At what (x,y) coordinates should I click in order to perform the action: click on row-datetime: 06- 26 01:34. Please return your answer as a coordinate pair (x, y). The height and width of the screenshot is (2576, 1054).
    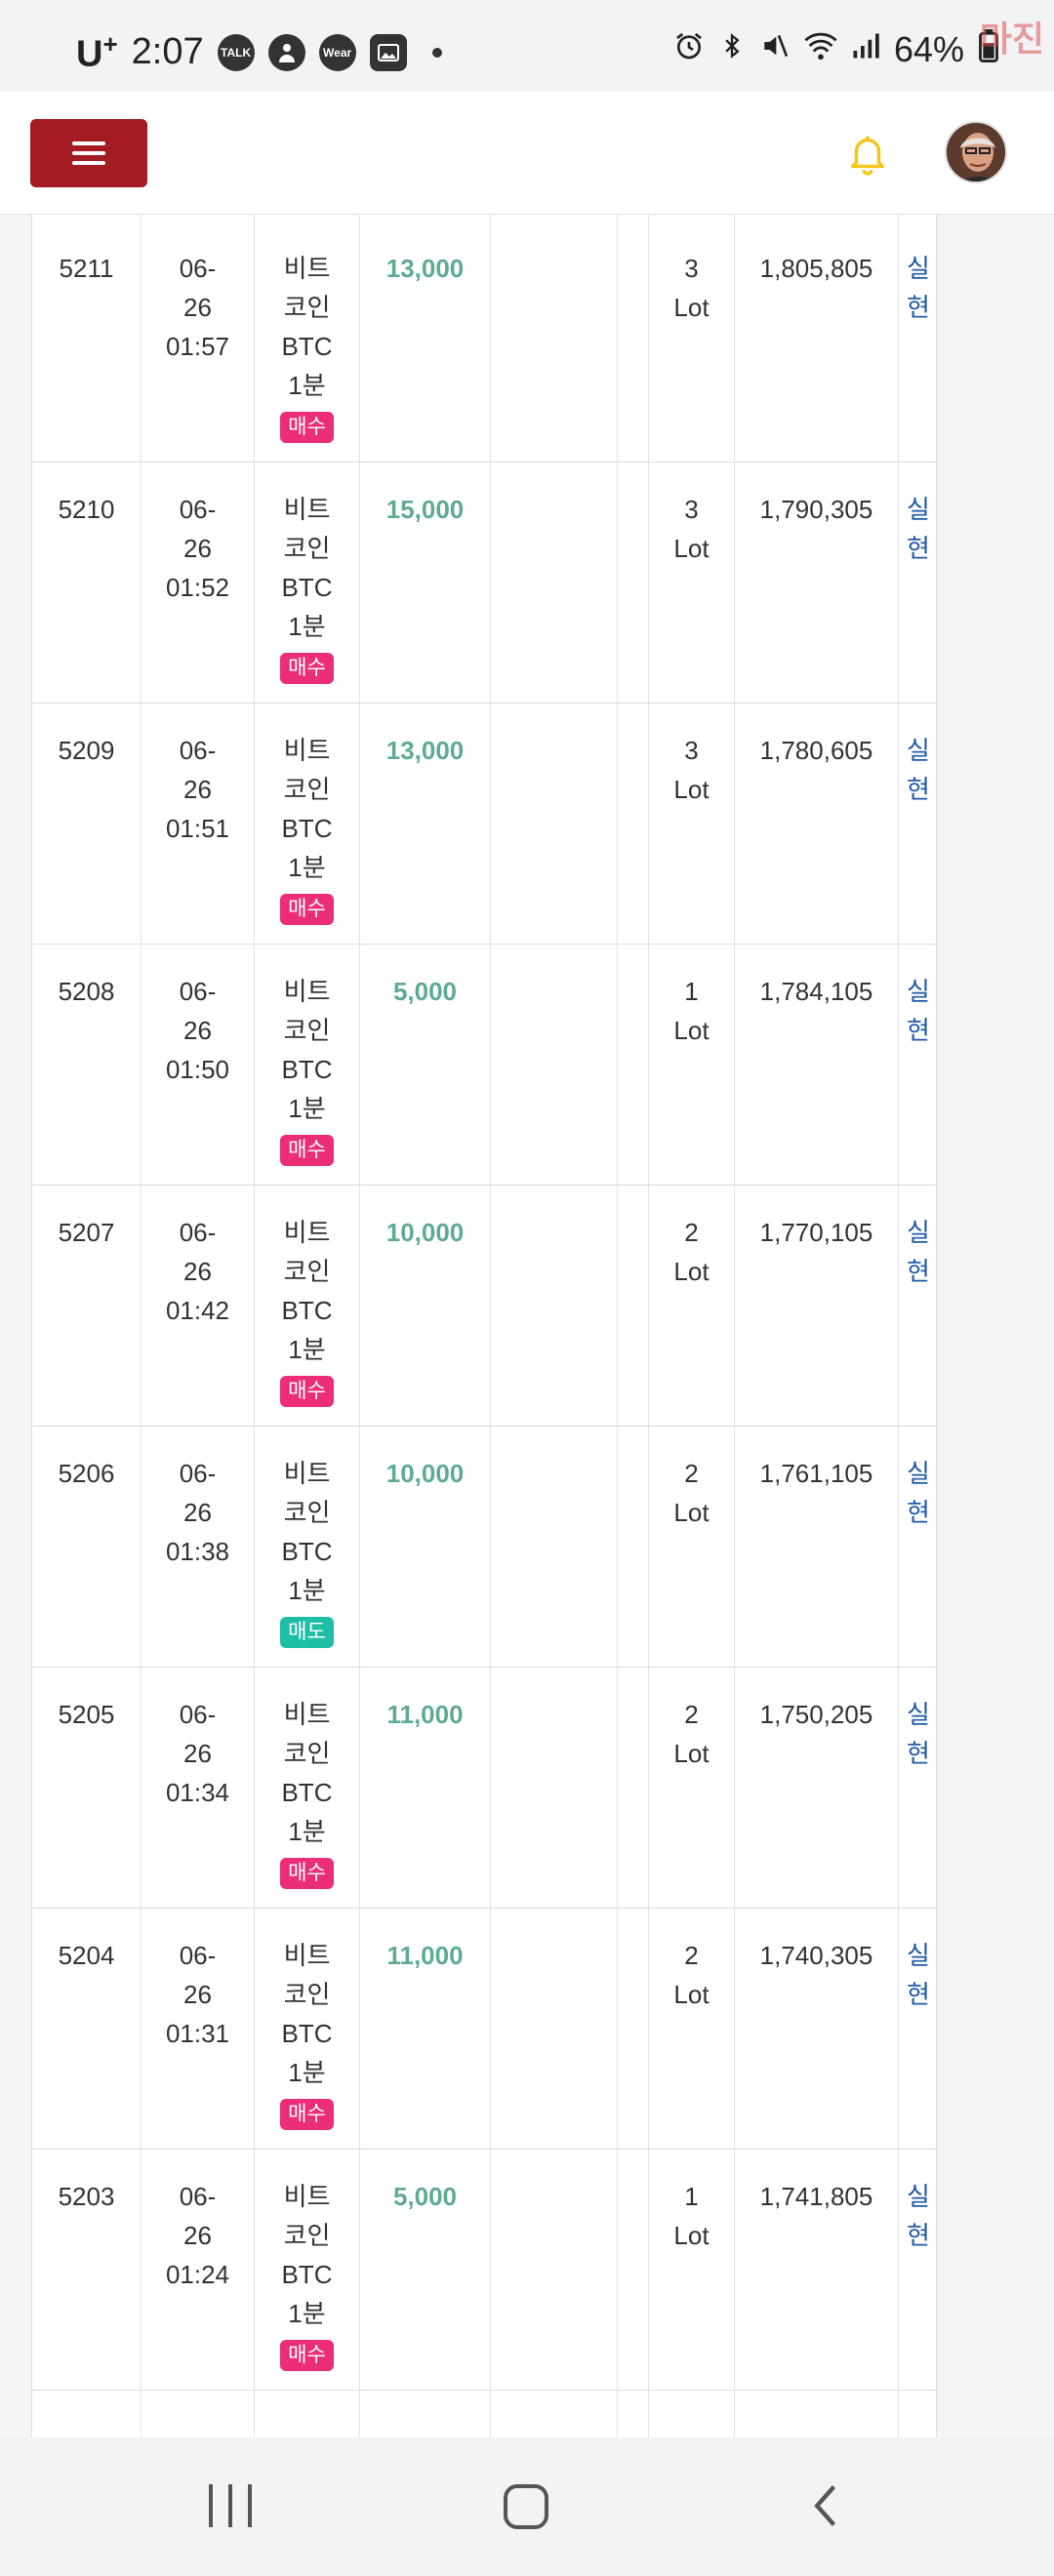
    Looking at the image, I should click on (199, 1788).